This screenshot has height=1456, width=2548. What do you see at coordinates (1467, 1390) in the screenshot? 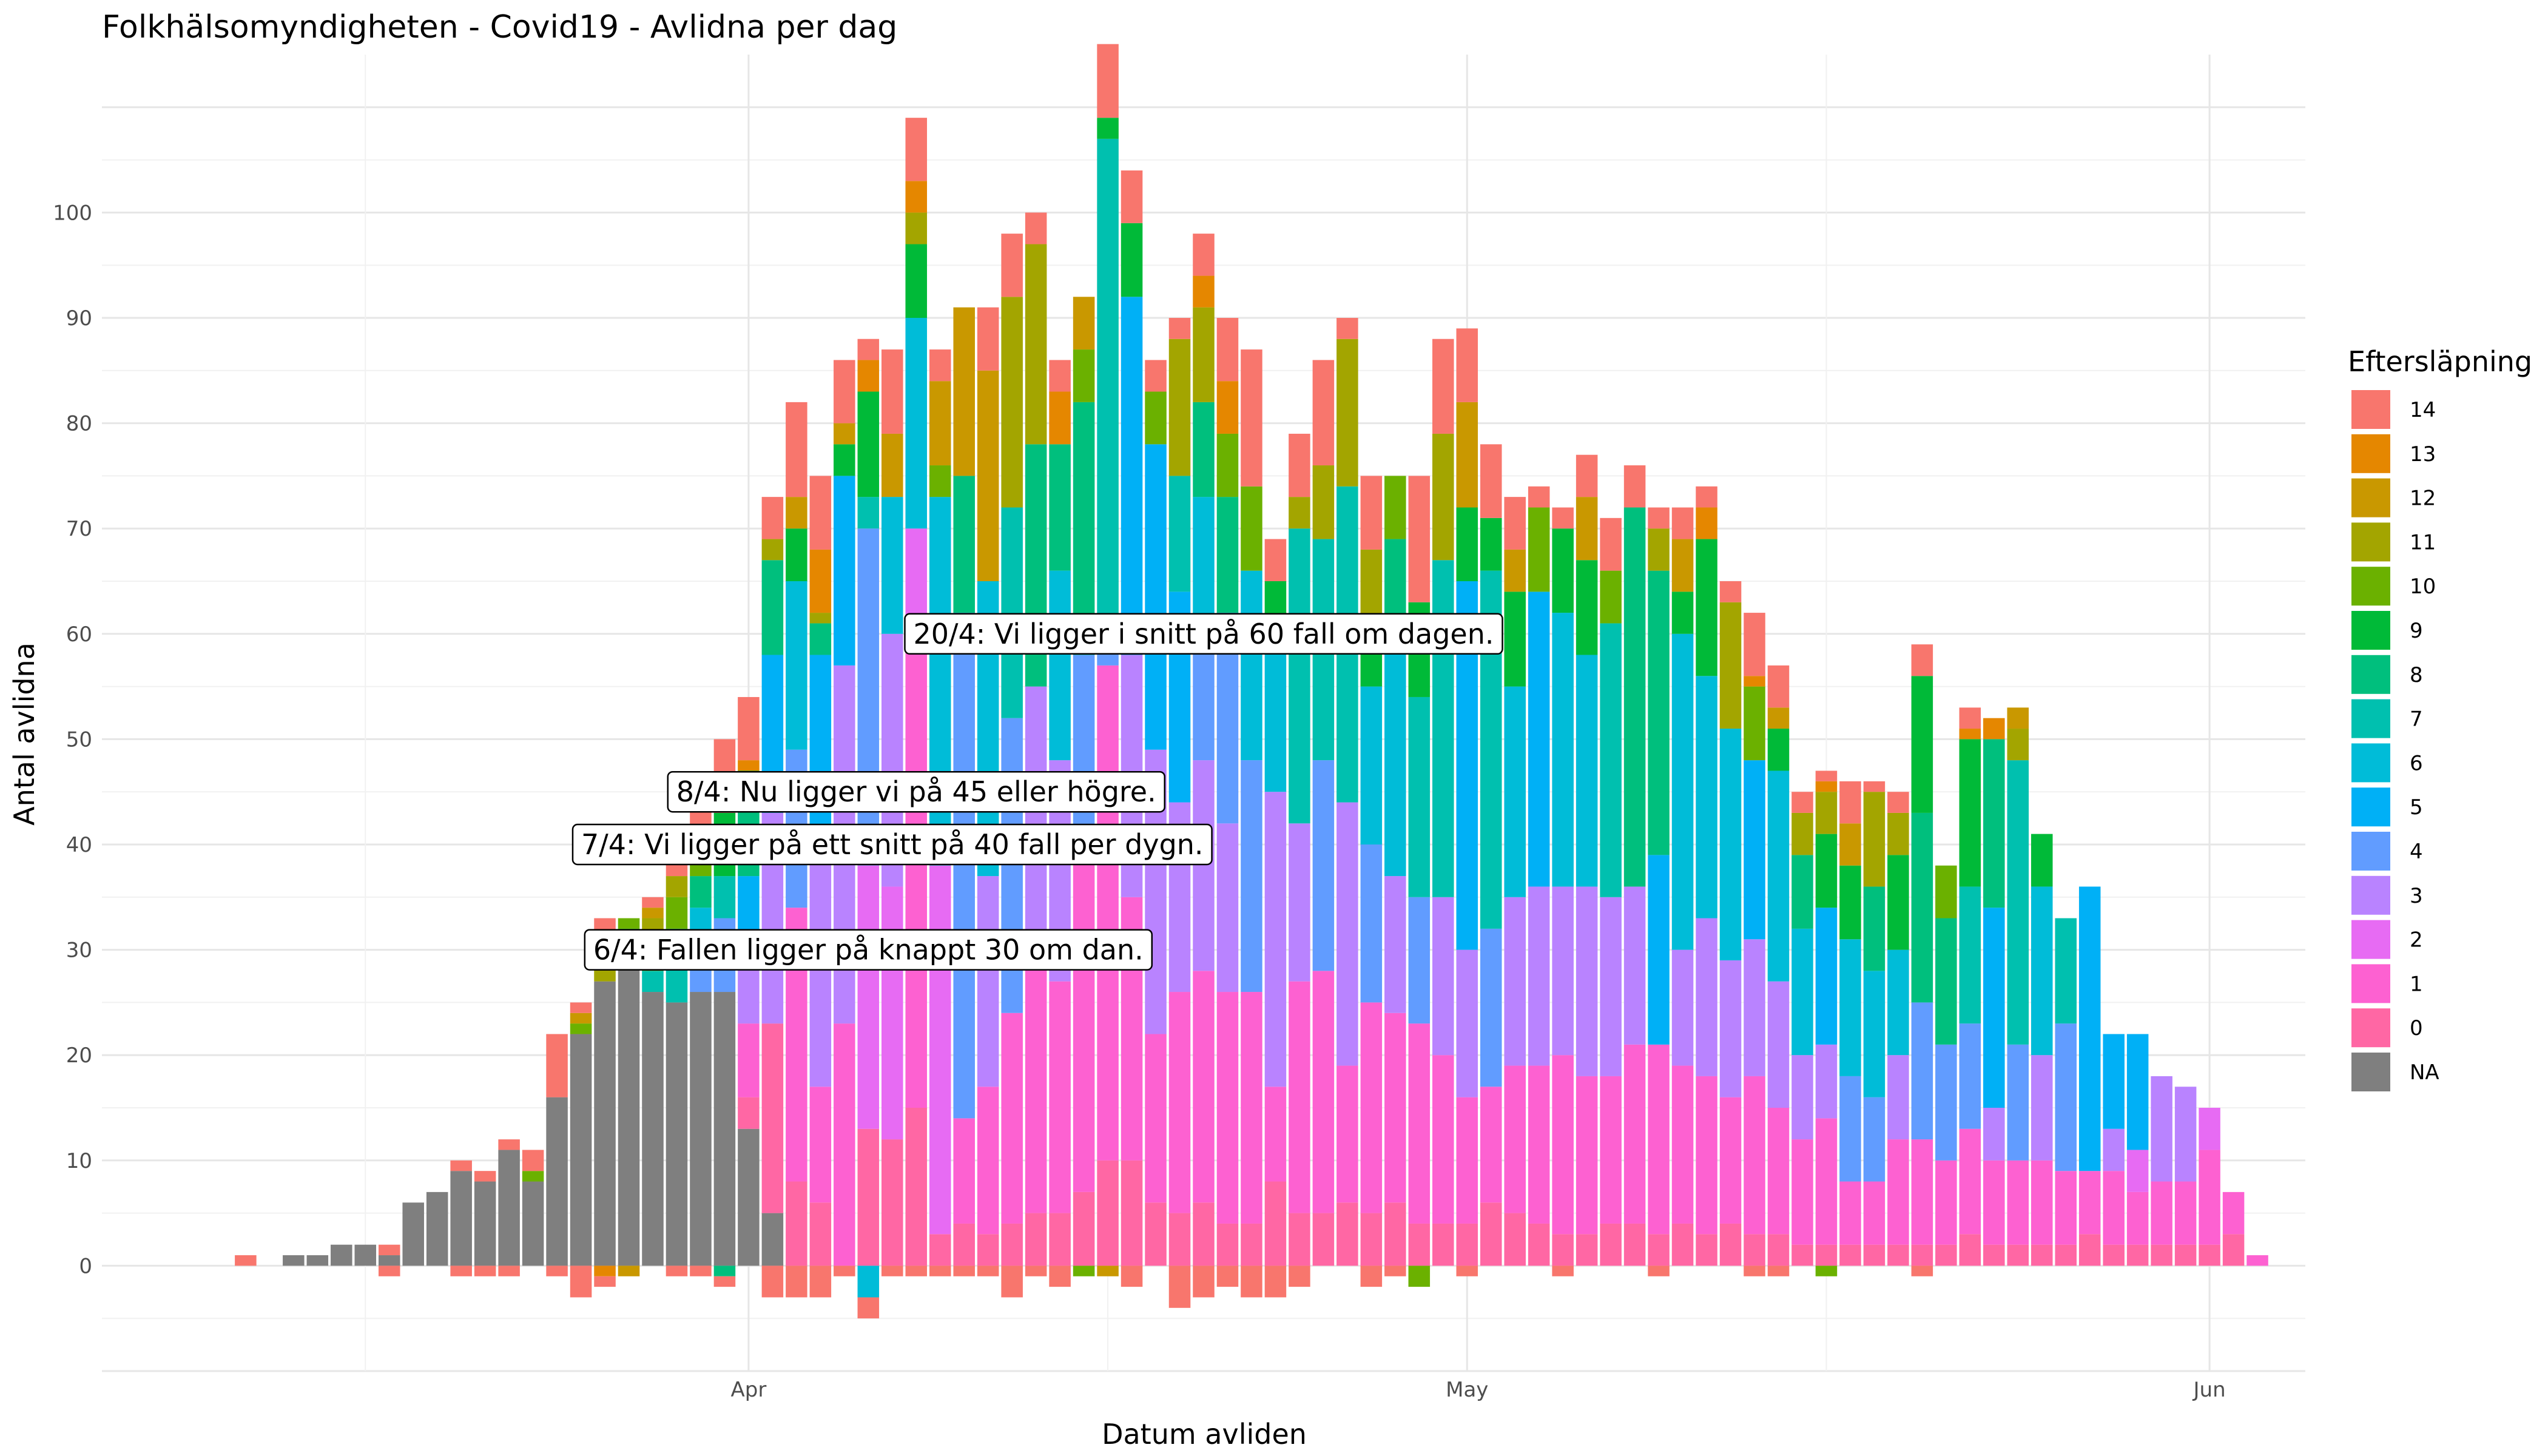
I see `x-tick-label: May` at bounding box center [1467, 1390].